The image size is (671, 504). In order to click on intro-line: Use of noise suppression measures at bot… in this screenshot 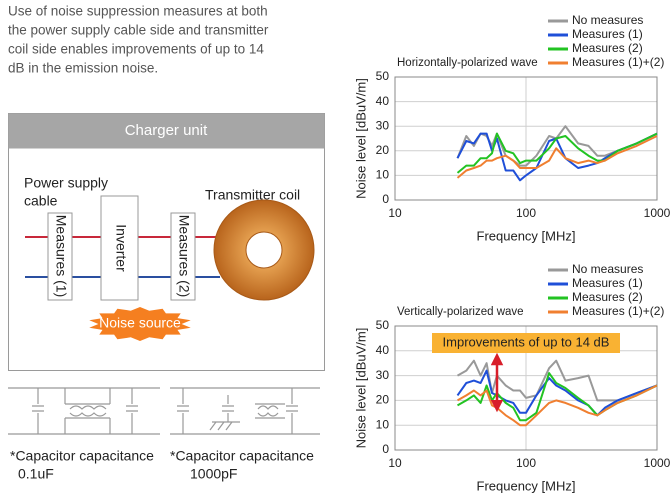, I will do `click(138, 11)`.